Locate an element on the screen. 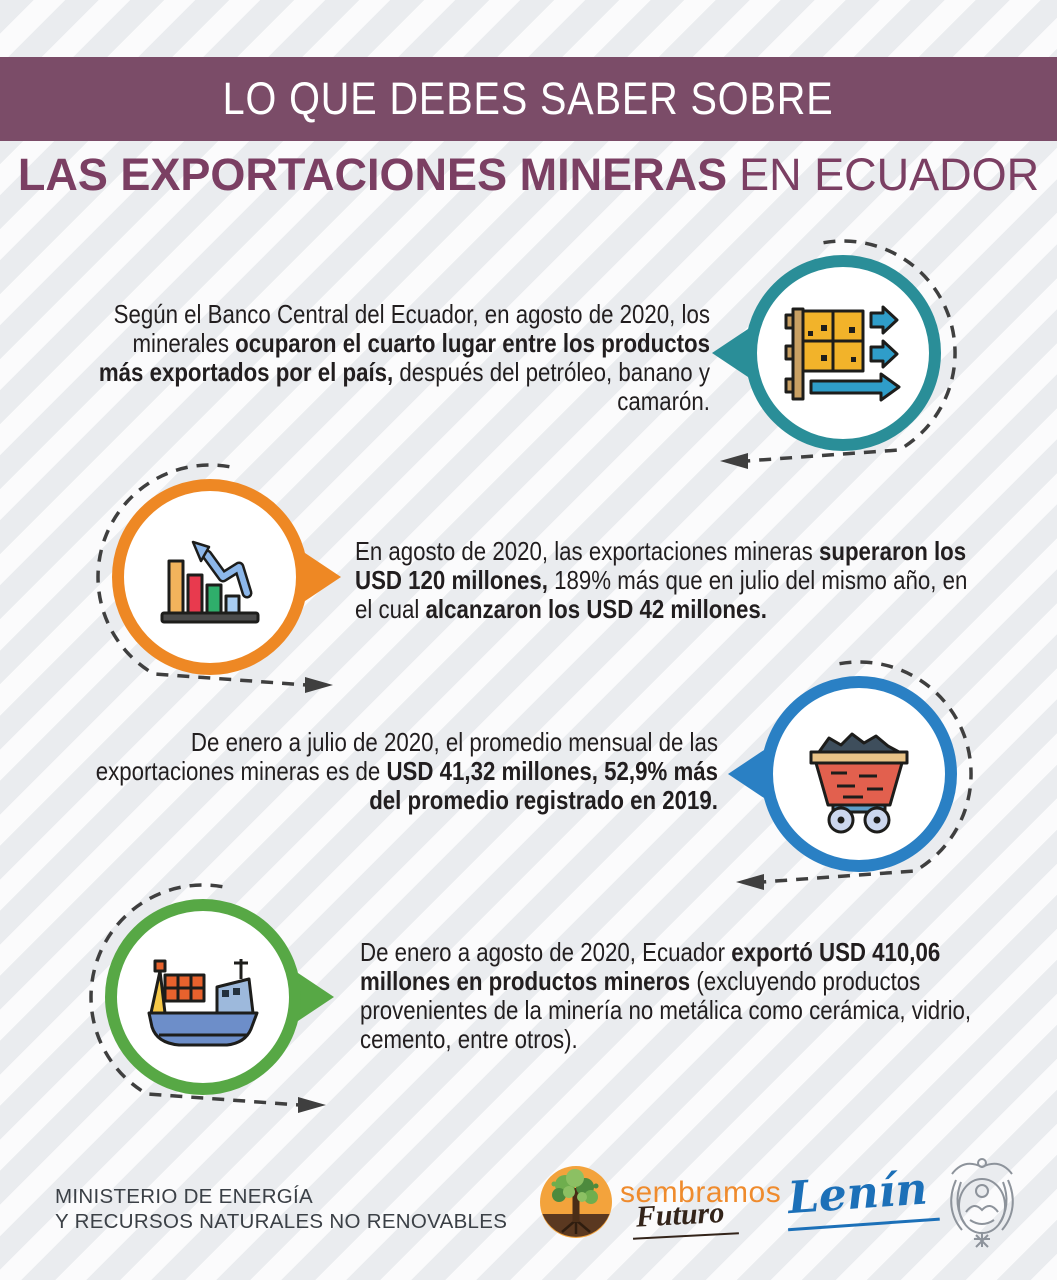  mine-cart-icon is located at coordinates (859, 783).